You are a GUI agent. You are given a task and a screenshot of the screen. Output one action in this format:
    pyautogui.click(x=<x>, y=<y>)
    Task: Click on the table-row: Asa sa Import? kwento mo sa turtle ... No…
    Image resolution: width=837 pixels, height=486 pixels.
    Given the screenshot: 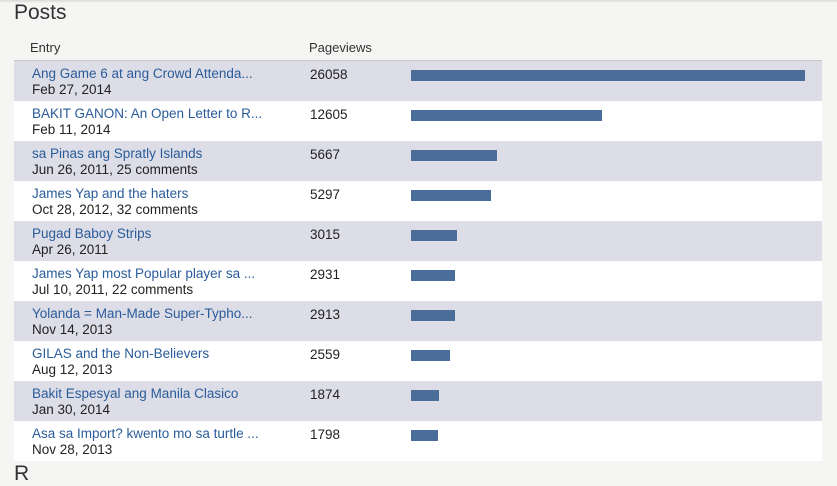 What is the action you would take?
    pyautogui.click(x=418, y=441)
    